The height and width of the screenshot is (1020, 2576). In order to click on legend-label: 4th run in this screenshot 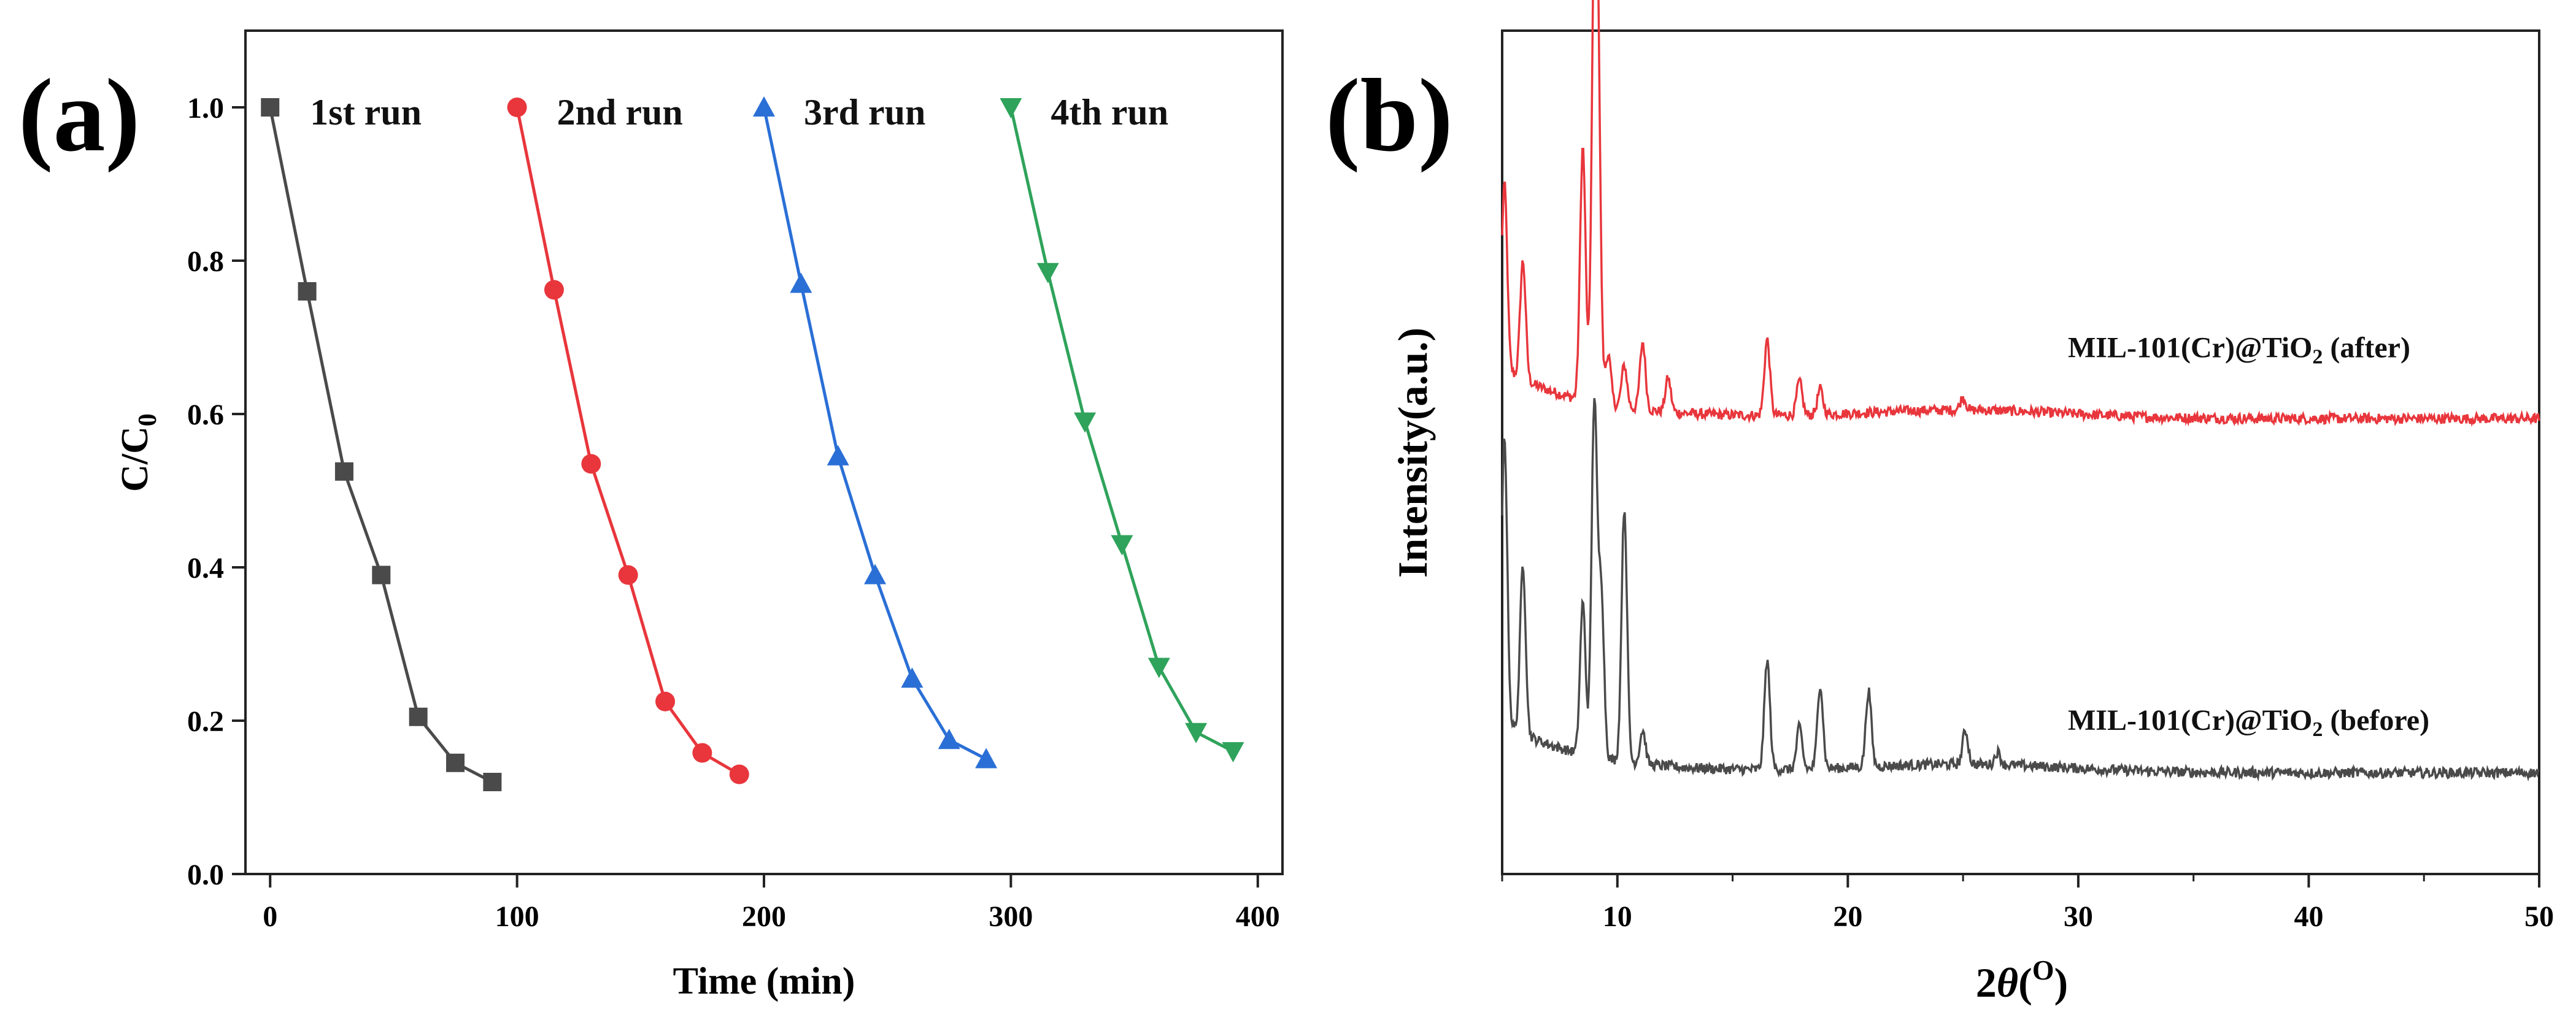, I will do `click(1109, 112)`.